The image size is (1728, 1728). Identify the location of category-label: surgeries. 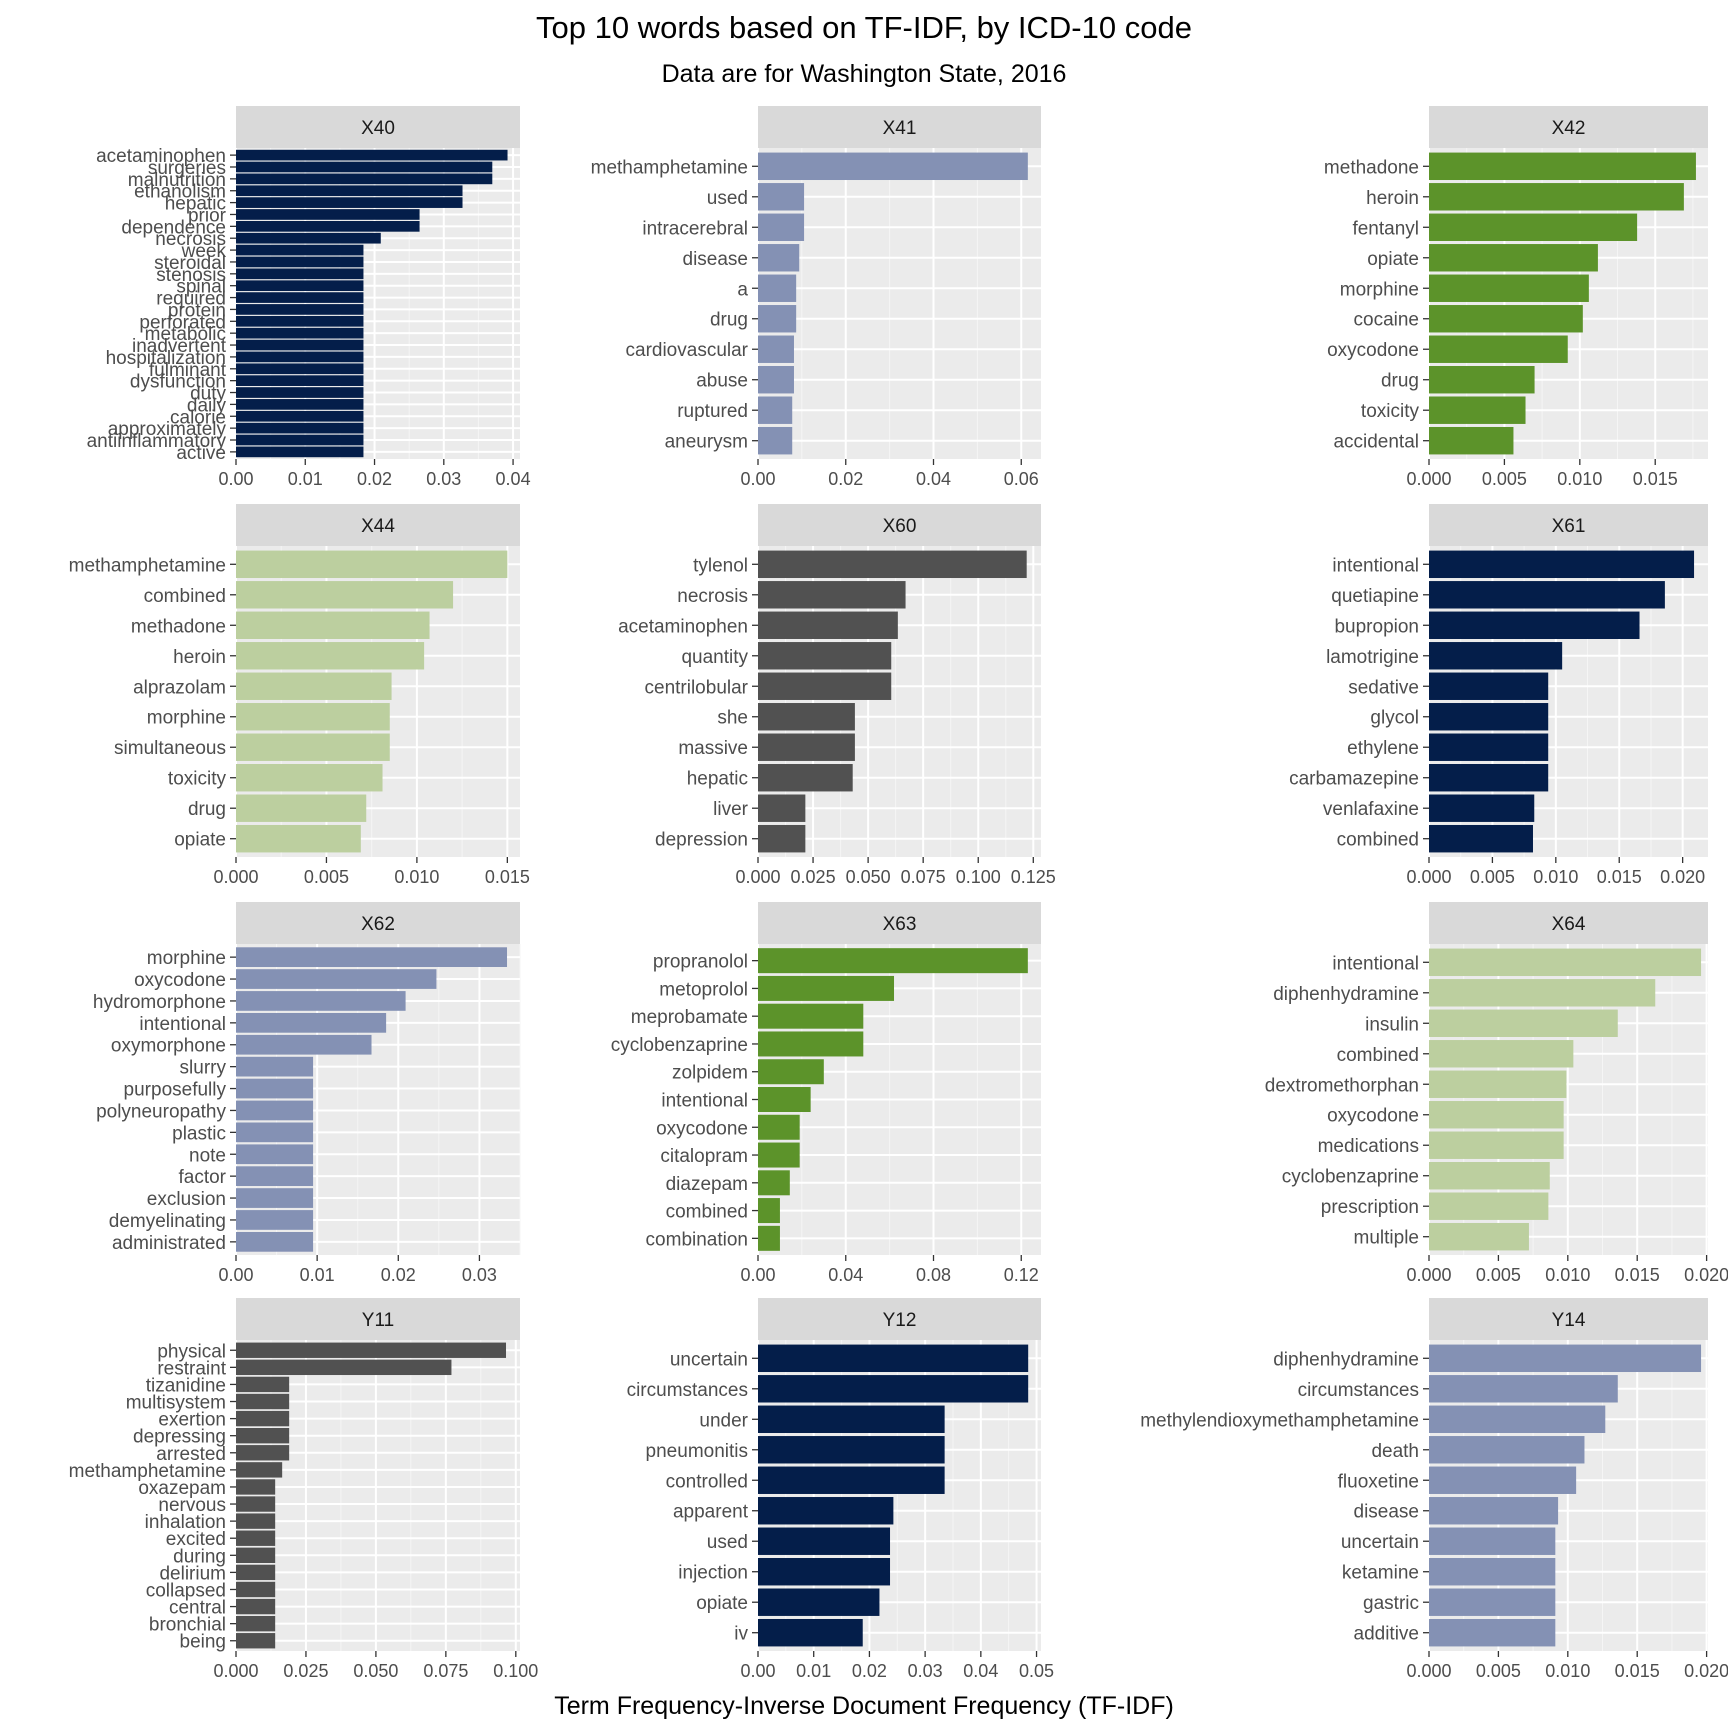
(187, 168).